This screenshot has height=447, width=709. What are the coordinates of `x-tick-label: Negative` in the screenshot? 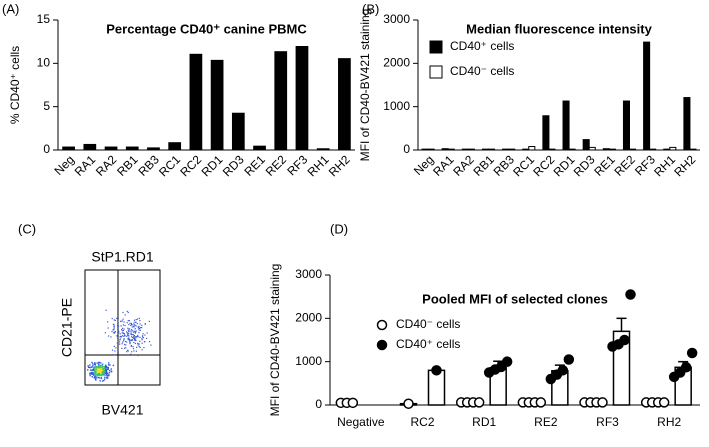 It's located at (361, 422).